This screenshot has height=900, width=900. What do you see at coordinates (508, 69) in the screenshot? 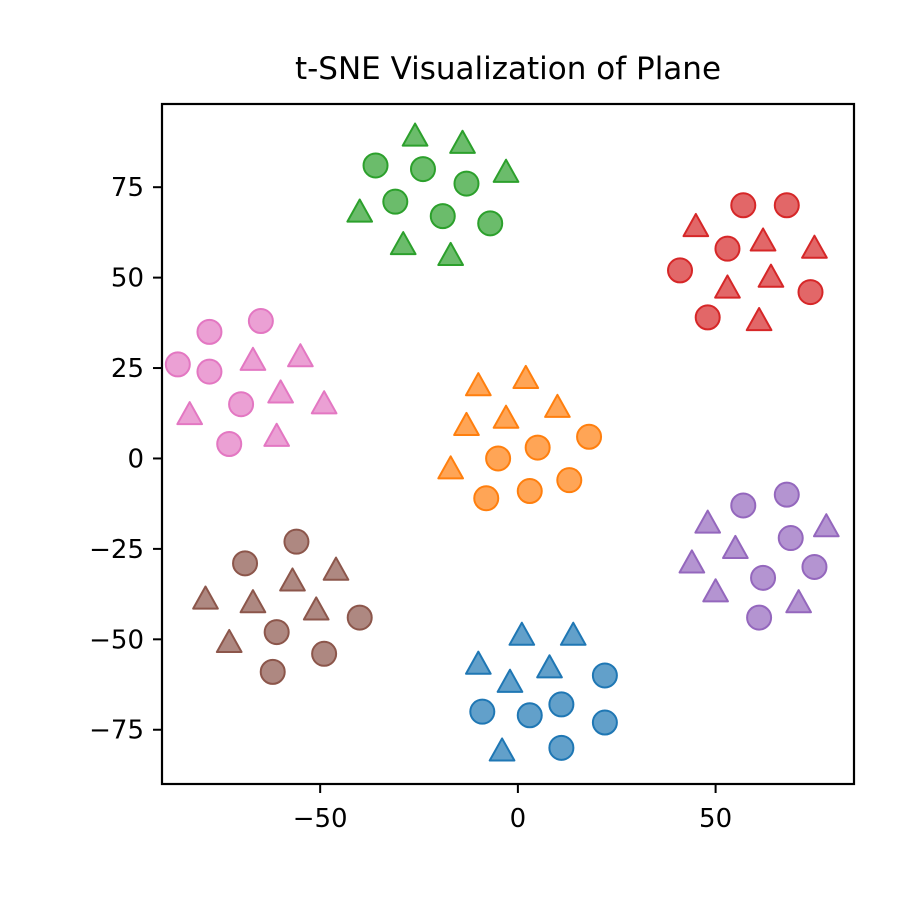
I see `chart-title: t-SNE Visualization of Plane` at bounding box center [508, 69].